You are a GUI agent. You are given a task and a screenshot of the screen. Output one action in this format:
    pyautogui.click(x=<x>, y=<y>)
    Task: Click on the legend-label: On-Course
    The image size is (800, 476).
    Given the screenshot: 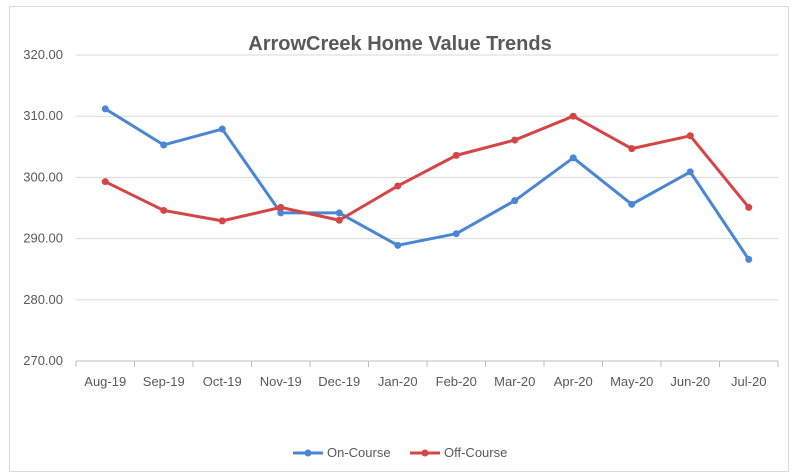 What is the action you would take?
    pyautogui.click(x=359, y=452)
    